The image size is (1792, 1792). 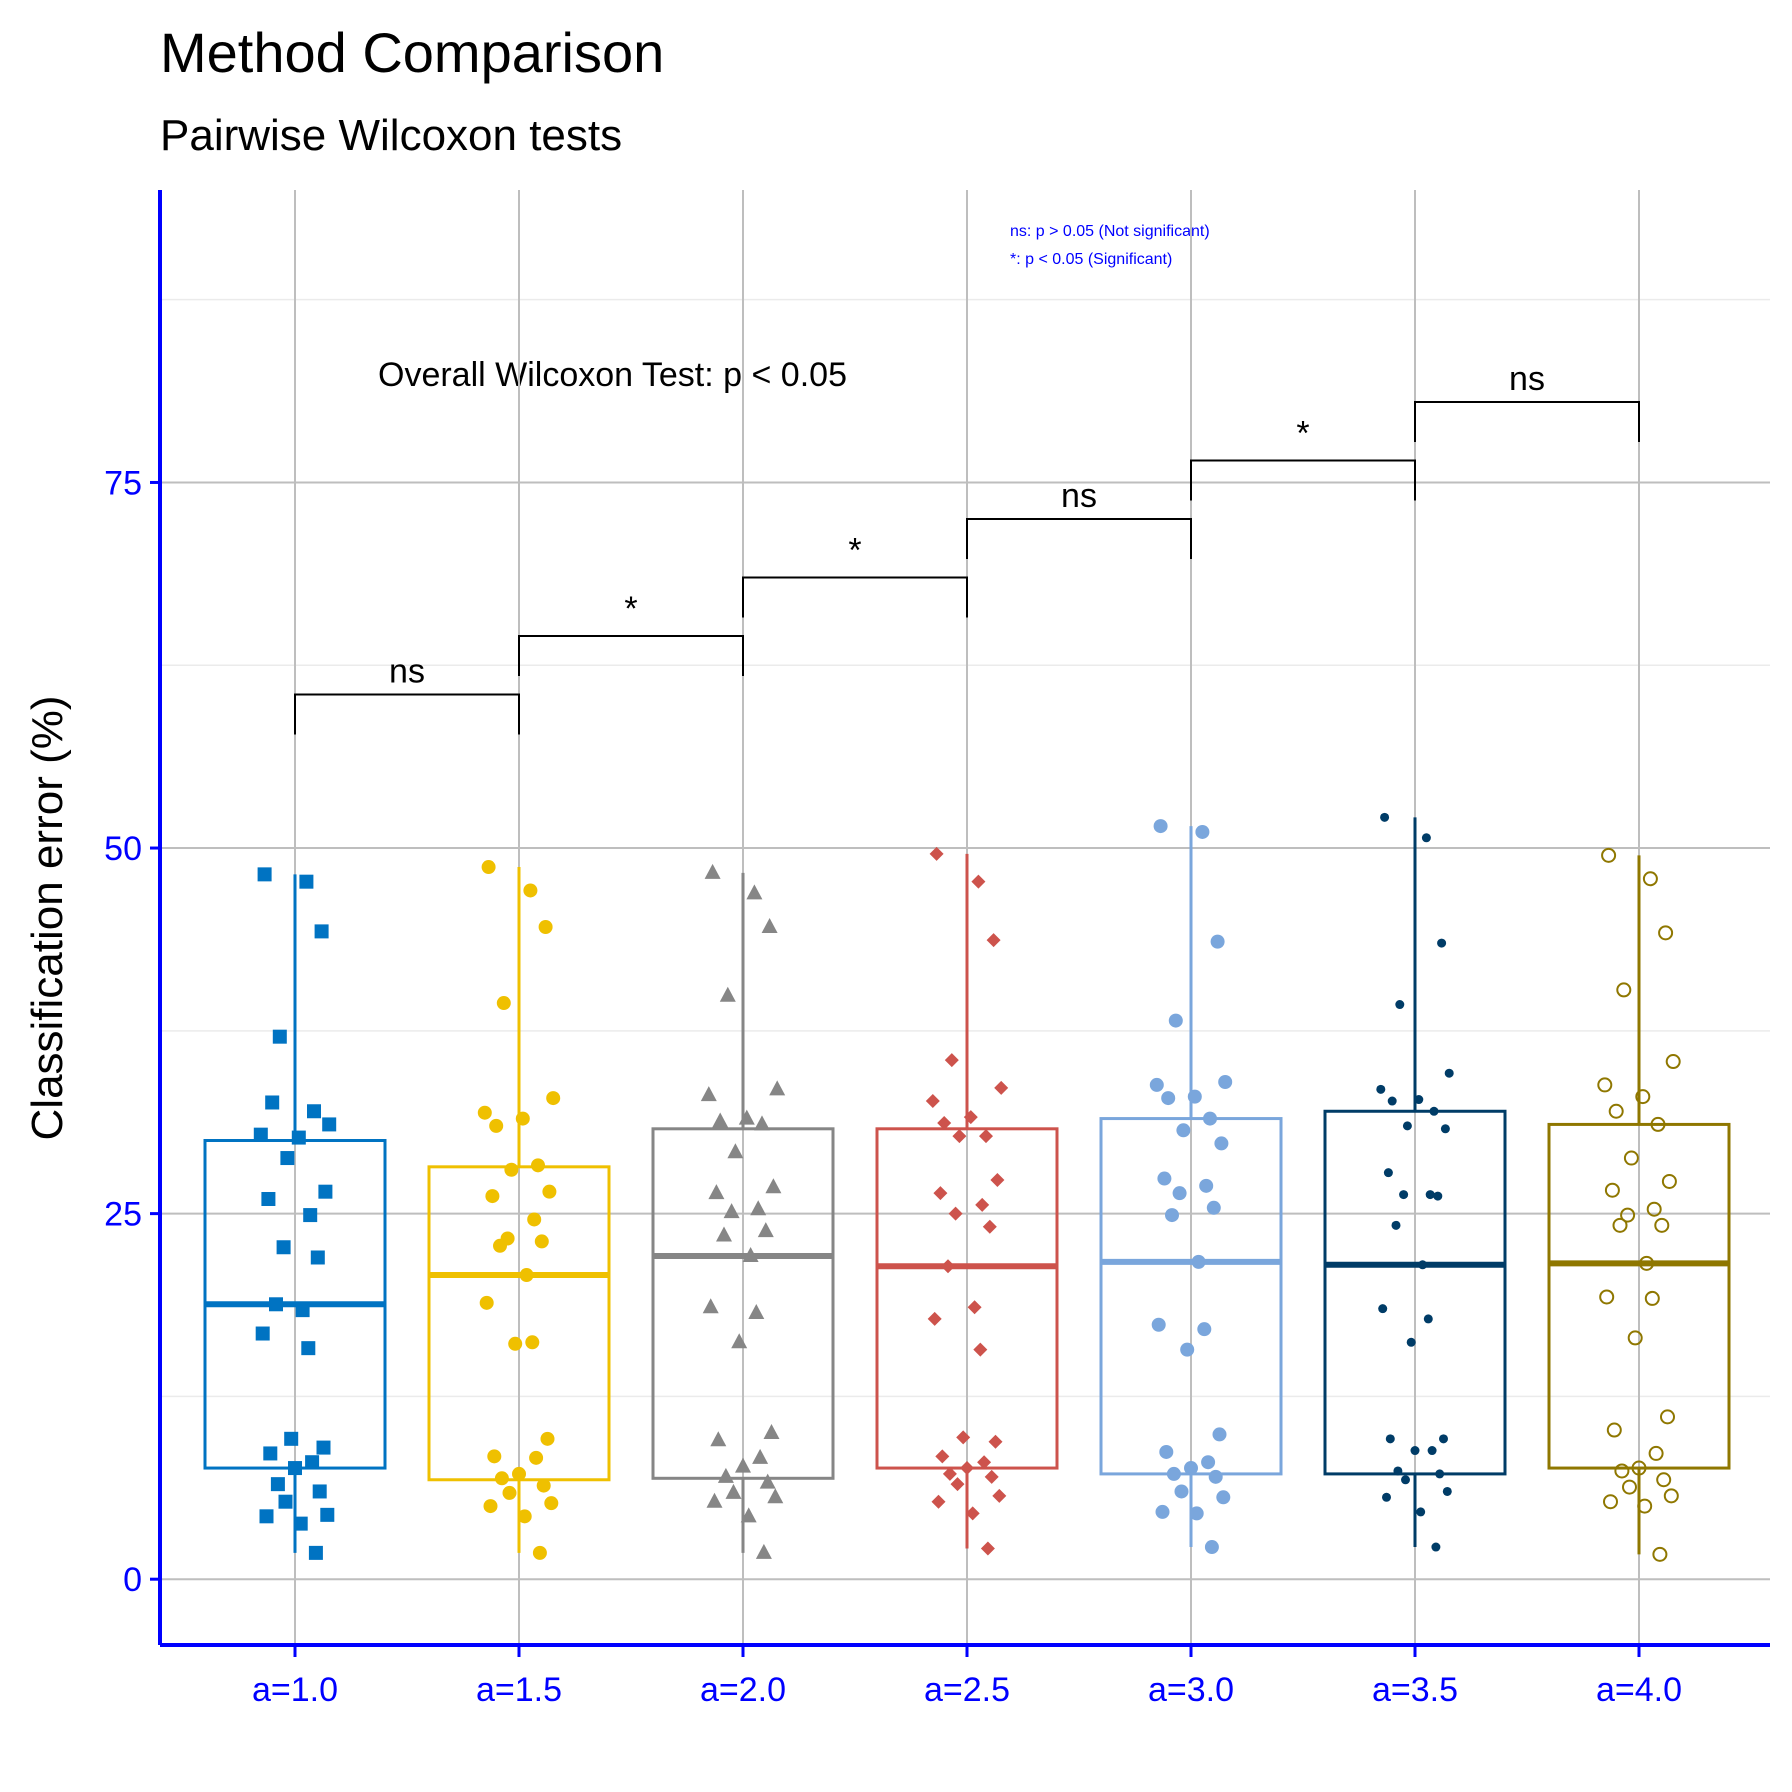 I want to click on chart-subtitle: Pairwise Wilcoxon tests, so click(x=391, y=135).